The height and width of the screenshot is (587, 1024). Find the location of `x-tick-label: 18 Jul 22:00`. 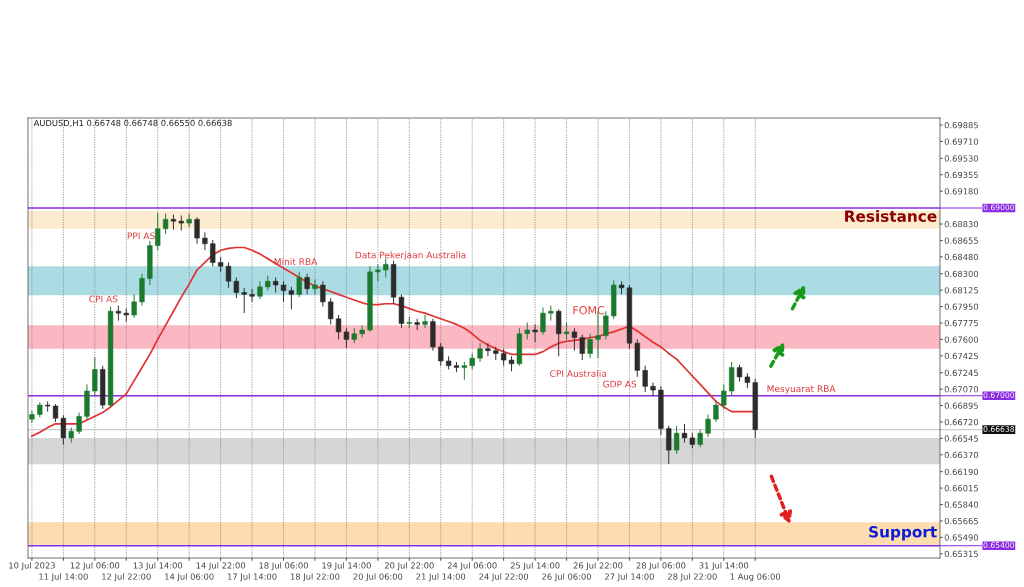

x-tick-label: 18 Jul 22:00 is located at coordinates (315, 577).